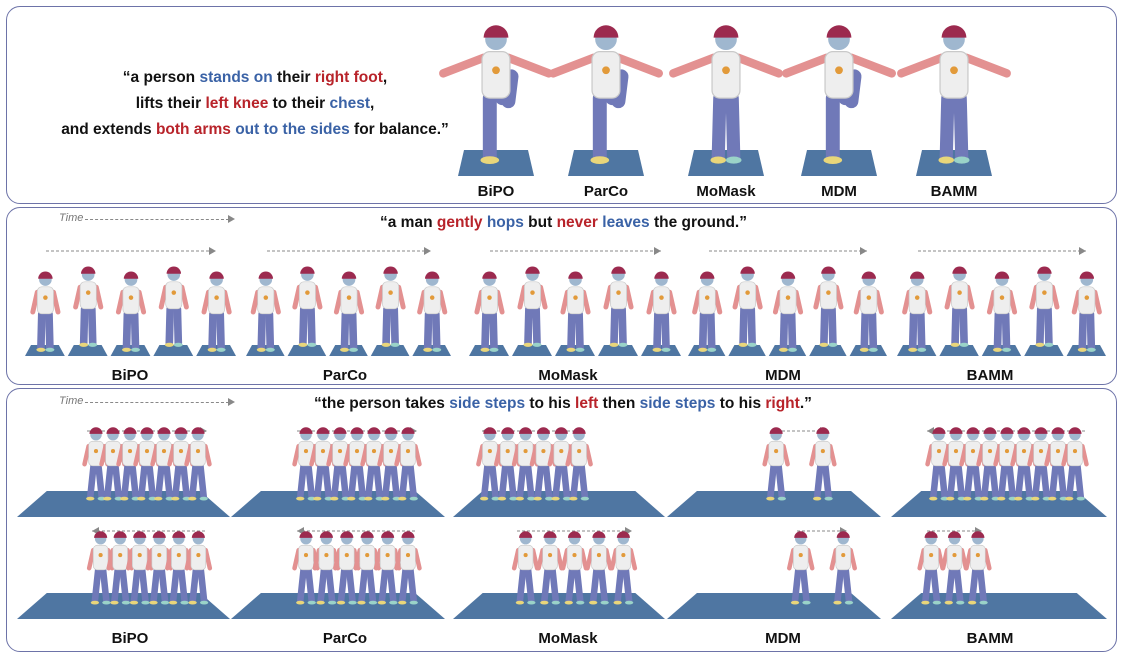 This screenshot has height=657, width=1123. Describe the element at coordinates (170, 103) in the screenshot. I see `prompt-segment: lifts their` at that location.